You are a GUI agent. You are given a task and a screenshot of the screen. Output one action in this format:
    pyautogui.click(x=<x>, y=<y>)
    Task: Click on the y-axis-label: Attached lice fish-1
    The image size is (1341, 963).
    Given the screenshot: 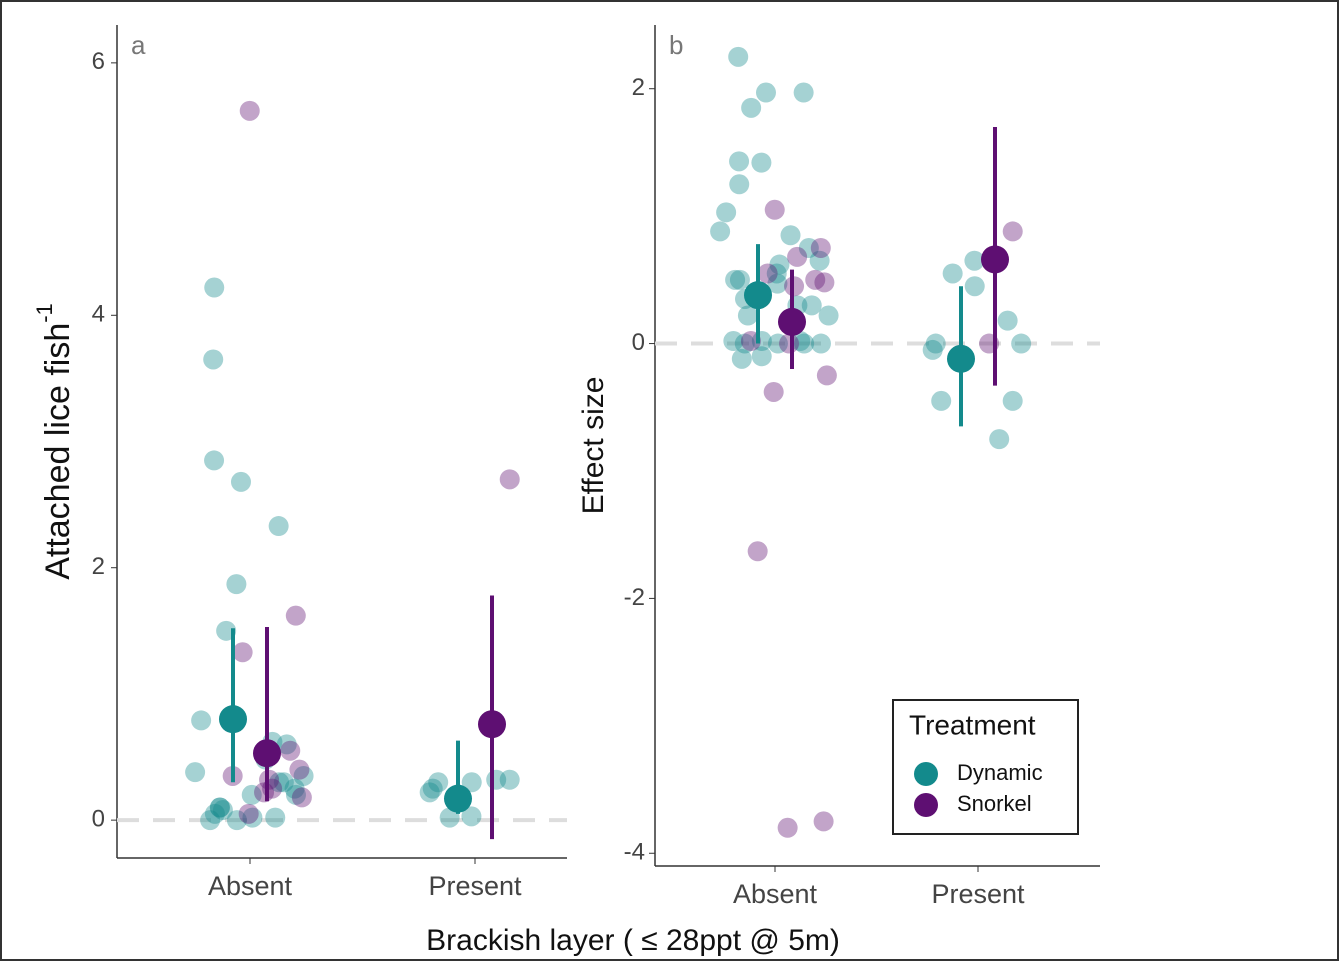 What is the action you would take?
    pyautogui.click(x=54, y=441)
    